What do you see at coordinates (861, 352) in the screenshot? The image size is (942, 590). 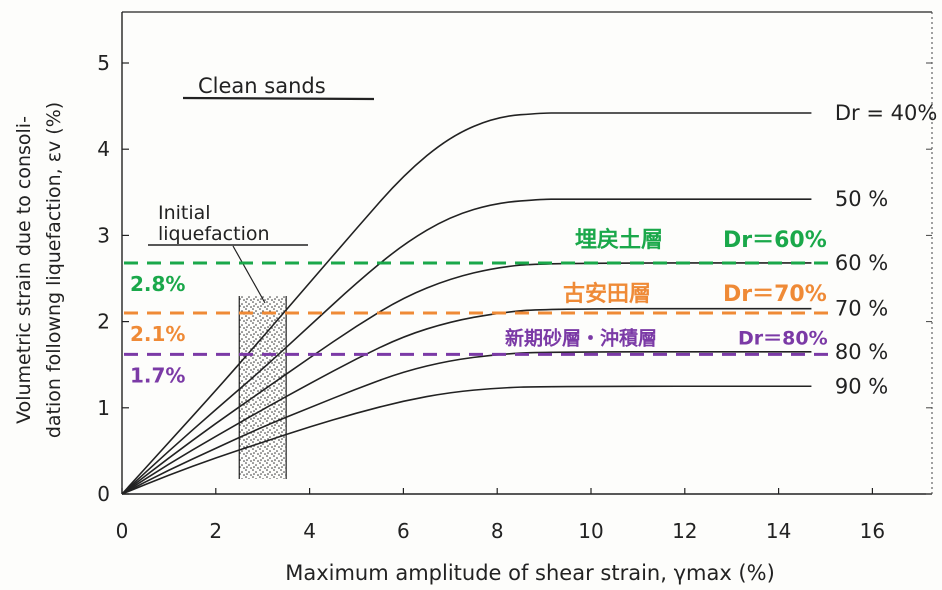 I see `series-label: 80 %` at bounding box center [861, 352].